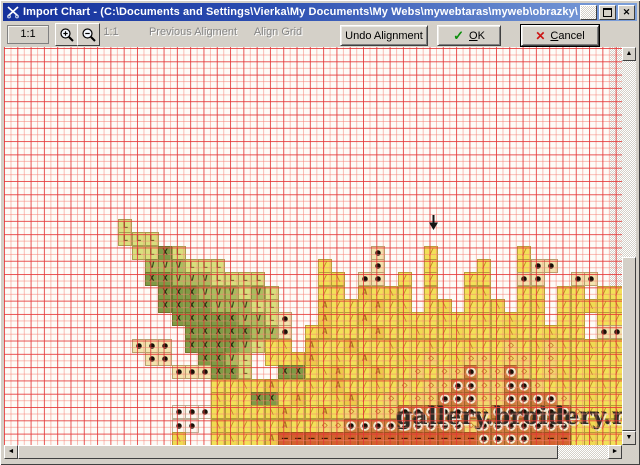  I want to click on scroll-right-button: ►, so click(615, 452).